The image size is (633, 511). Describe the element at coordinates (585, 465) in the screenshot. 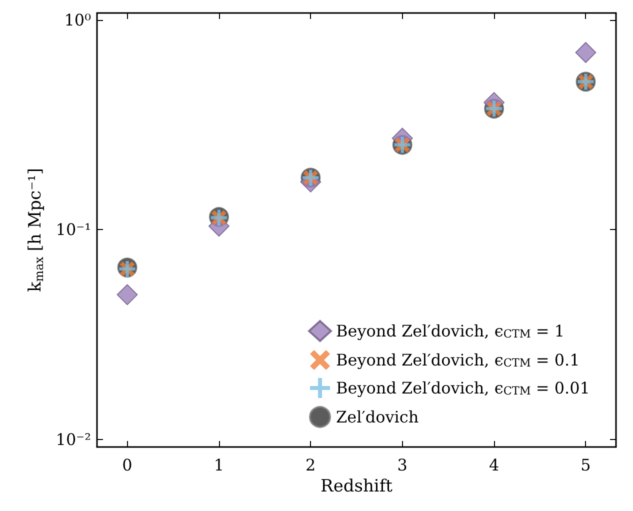

I see `x-tick-label: 5` at that location.